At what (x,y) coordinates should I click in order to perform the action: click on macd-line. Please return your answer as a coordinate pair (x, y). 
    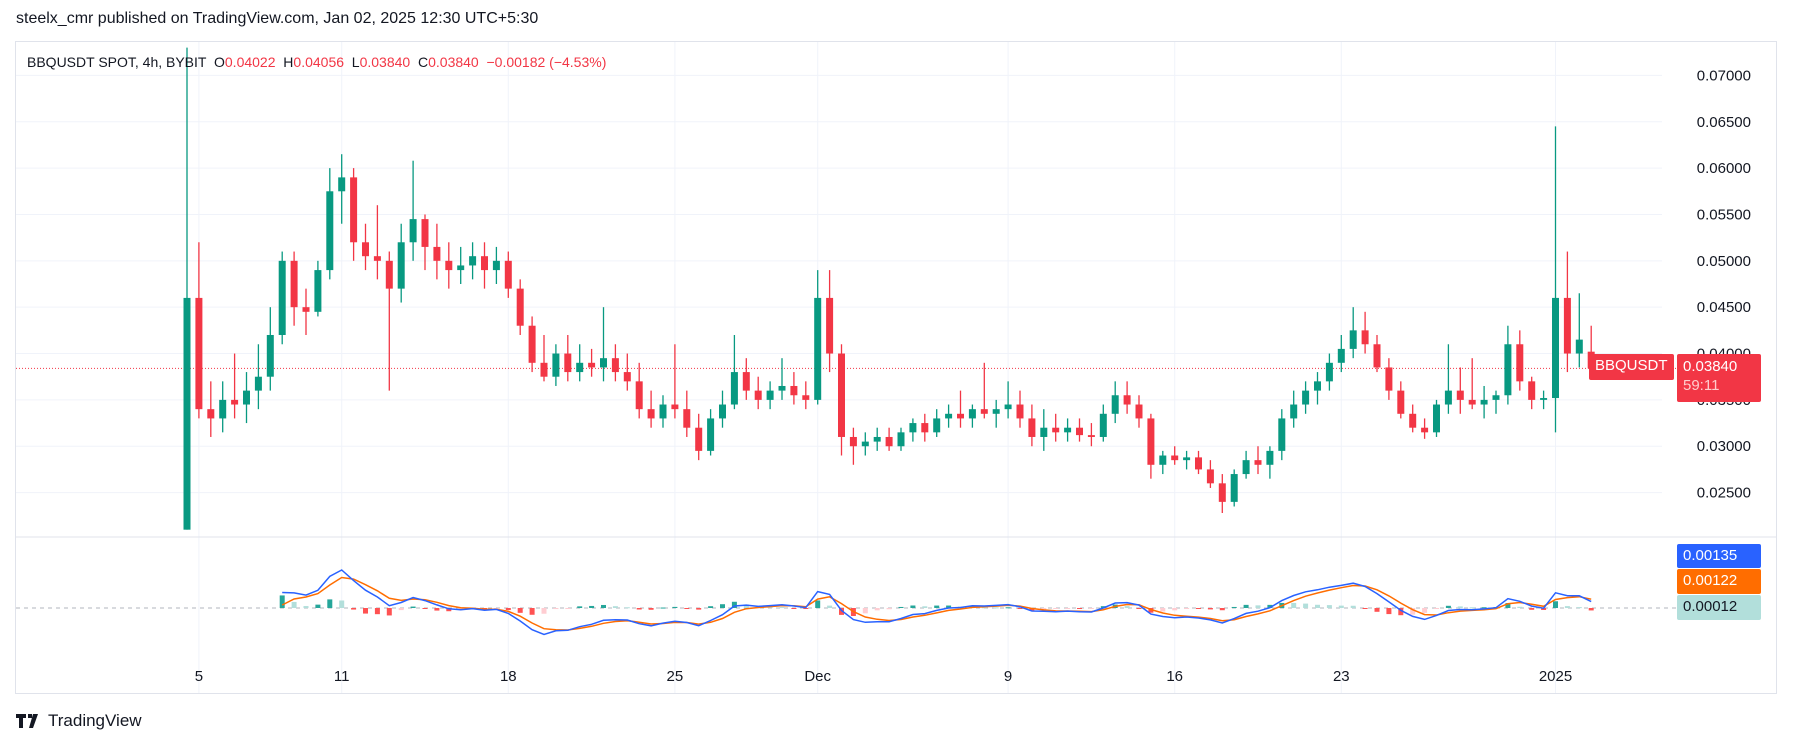
    Looking at the image, I should click on (937, 602).